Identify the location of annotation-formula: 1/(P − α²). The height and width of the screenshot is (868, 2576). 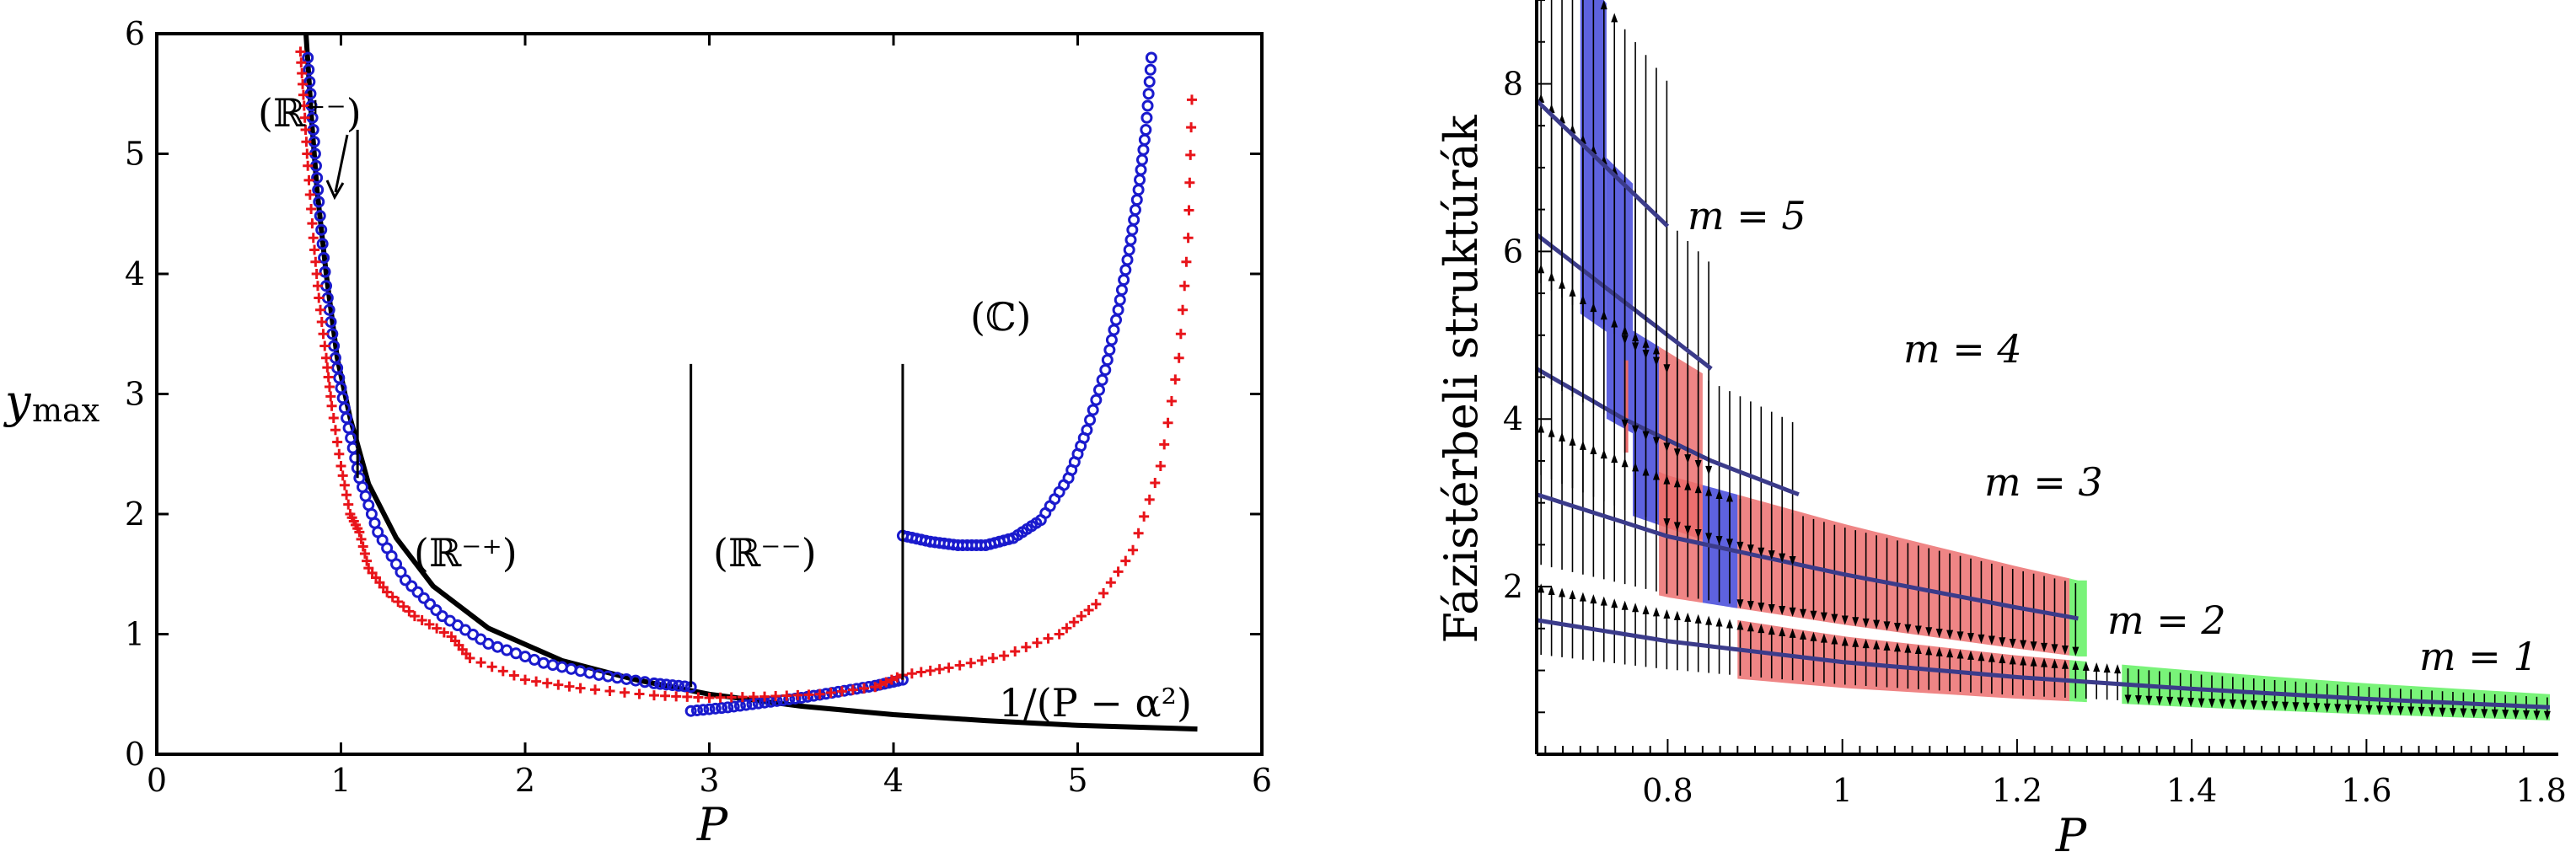
(1095, 703).